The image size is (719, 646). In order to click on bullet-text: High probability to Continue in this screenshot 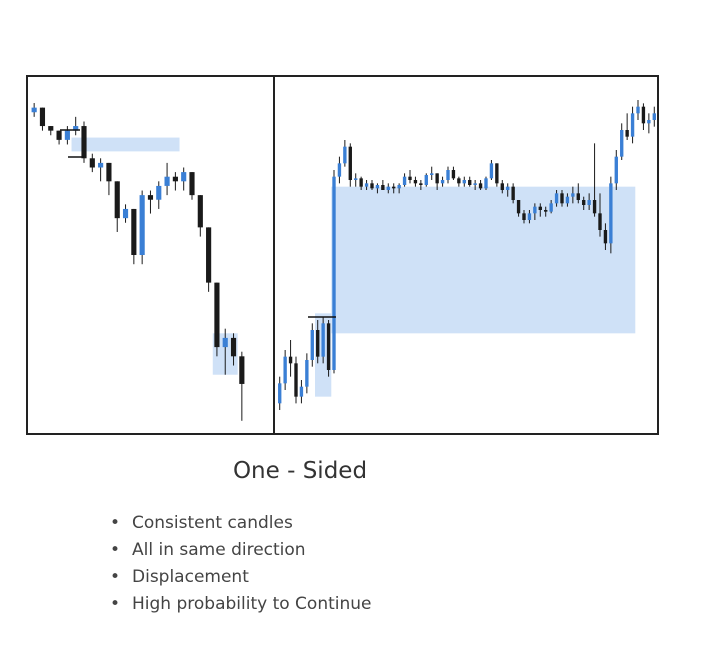, I will do `click(252, 604)`.